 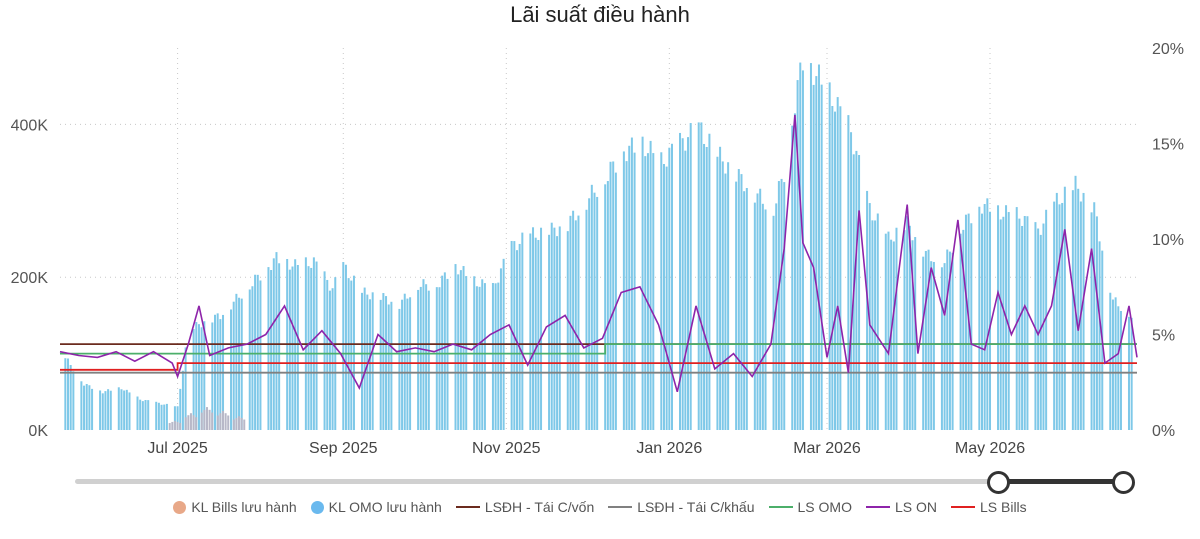 I want to click on legend-item: LSĐH - Tái C/khấu, so click(x=681, y=507).